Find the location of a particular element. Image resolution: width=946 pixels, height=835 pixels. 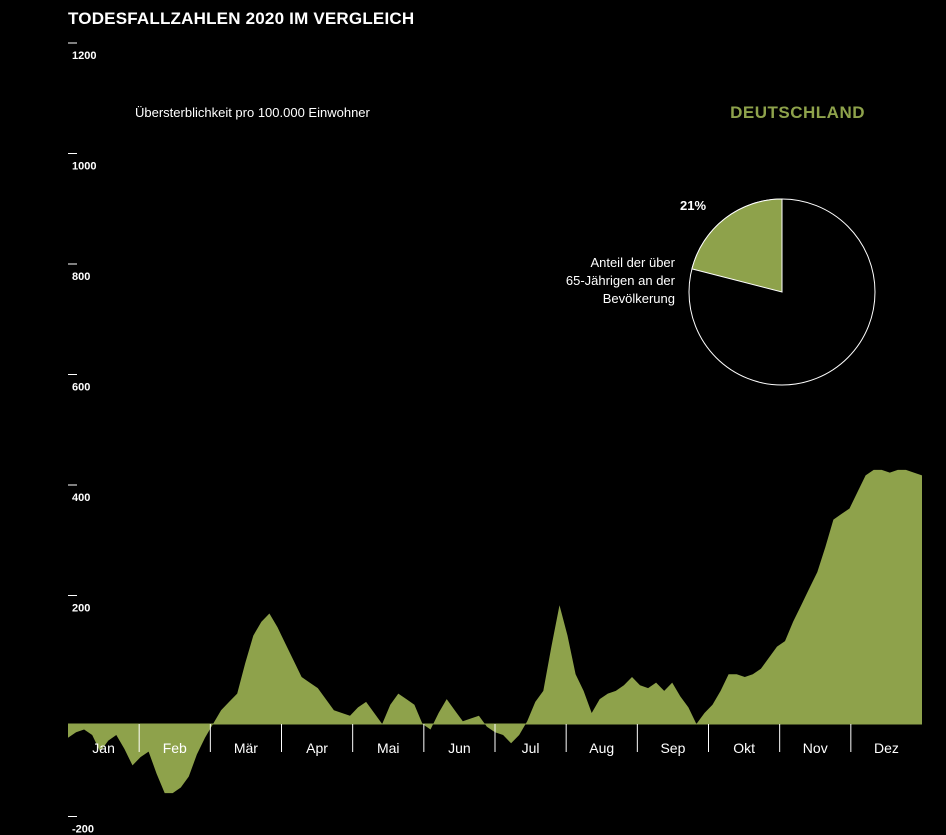

y-tick-label: 800 is located at coordinates (81, 277).